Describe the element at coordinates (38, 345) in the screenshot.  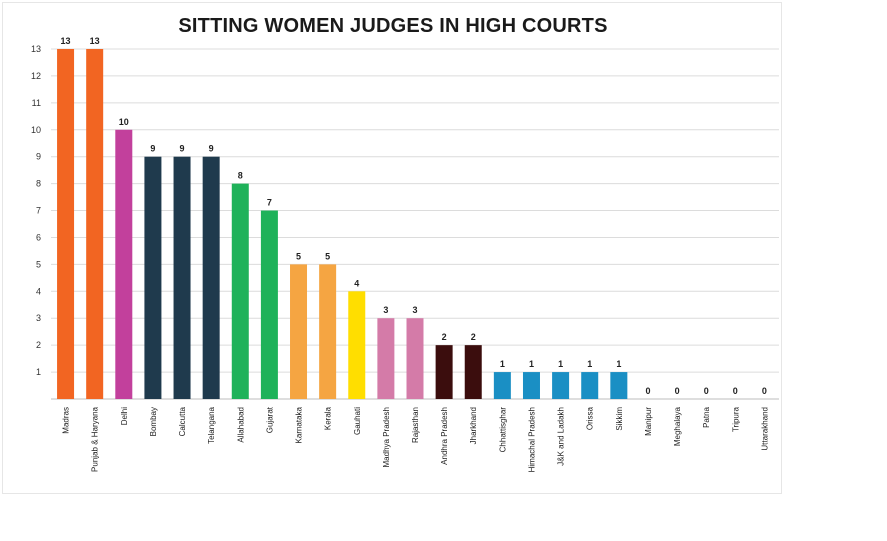
I see `y-tick-label: 2` at that location.